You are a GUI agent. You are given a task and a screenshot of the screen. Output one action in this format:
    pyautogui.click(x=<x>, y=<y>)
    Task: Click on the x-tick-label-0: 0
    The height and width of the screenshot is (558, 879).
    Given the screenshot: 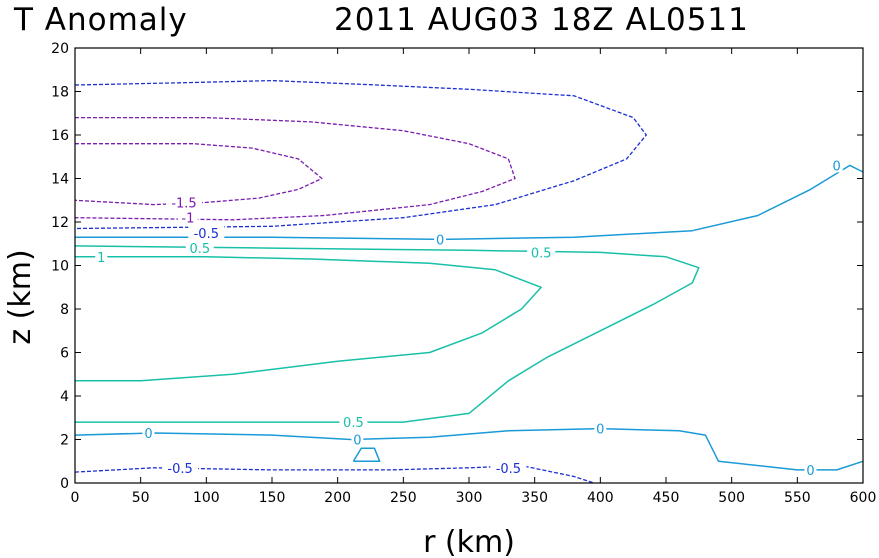 What is the action you would take?
    pyautogui.click(x=75, y=498)
    